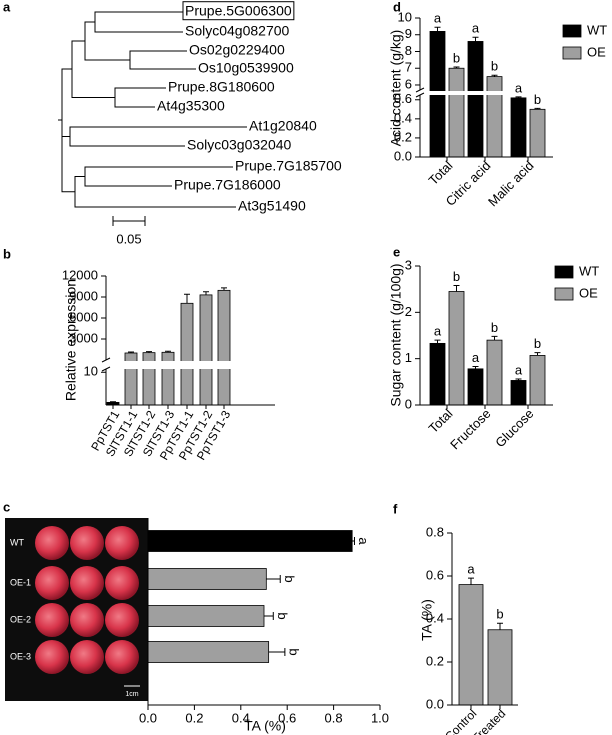  What do you see at coordinates (20, 619) in the screenshot?
I see `row-label: OE-2` at bounding box center [20, 619].